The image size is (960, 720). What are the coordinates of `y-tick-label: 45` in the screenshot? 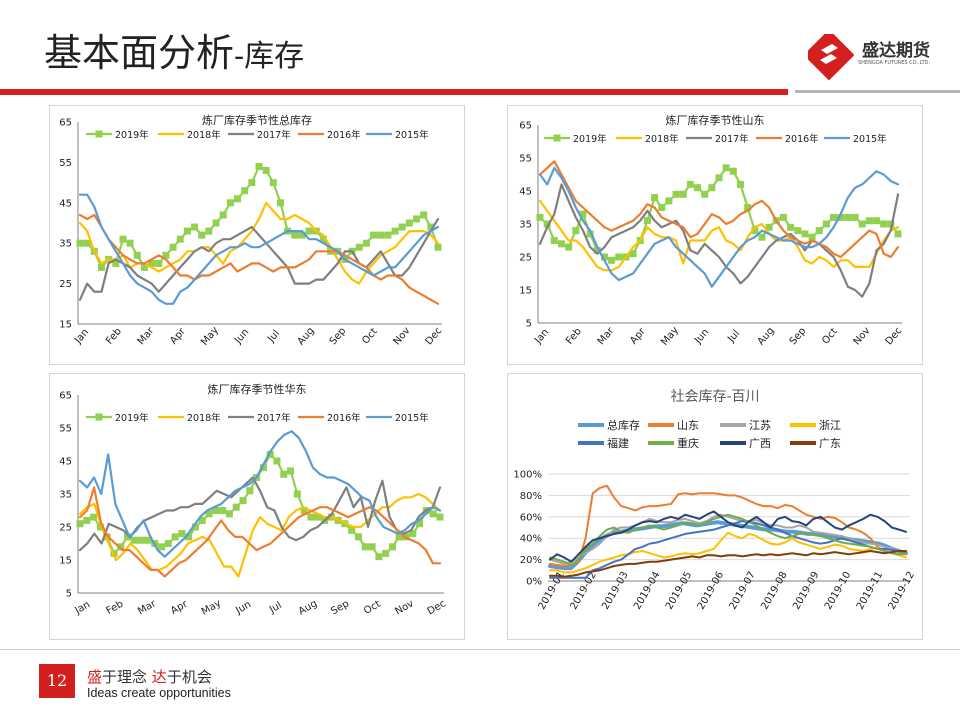 It's located at (525, 192).